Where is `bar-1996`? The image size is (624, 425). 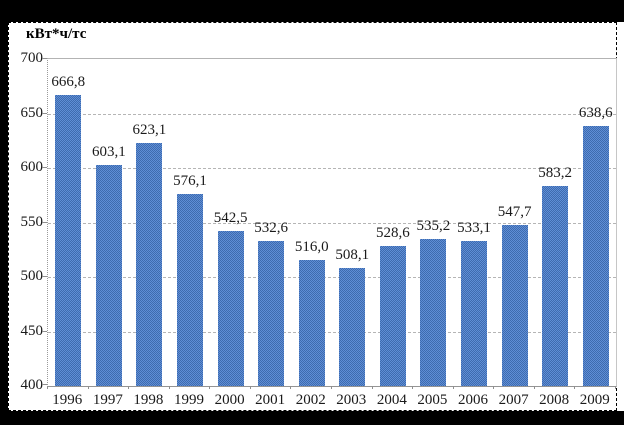
bar-1996 is located at coordinates (68, 240).